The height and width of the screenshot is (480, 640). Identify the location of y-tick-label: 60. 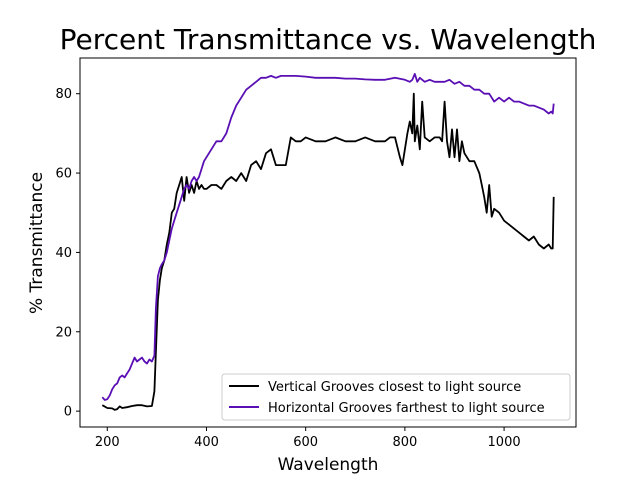
(63, 174).